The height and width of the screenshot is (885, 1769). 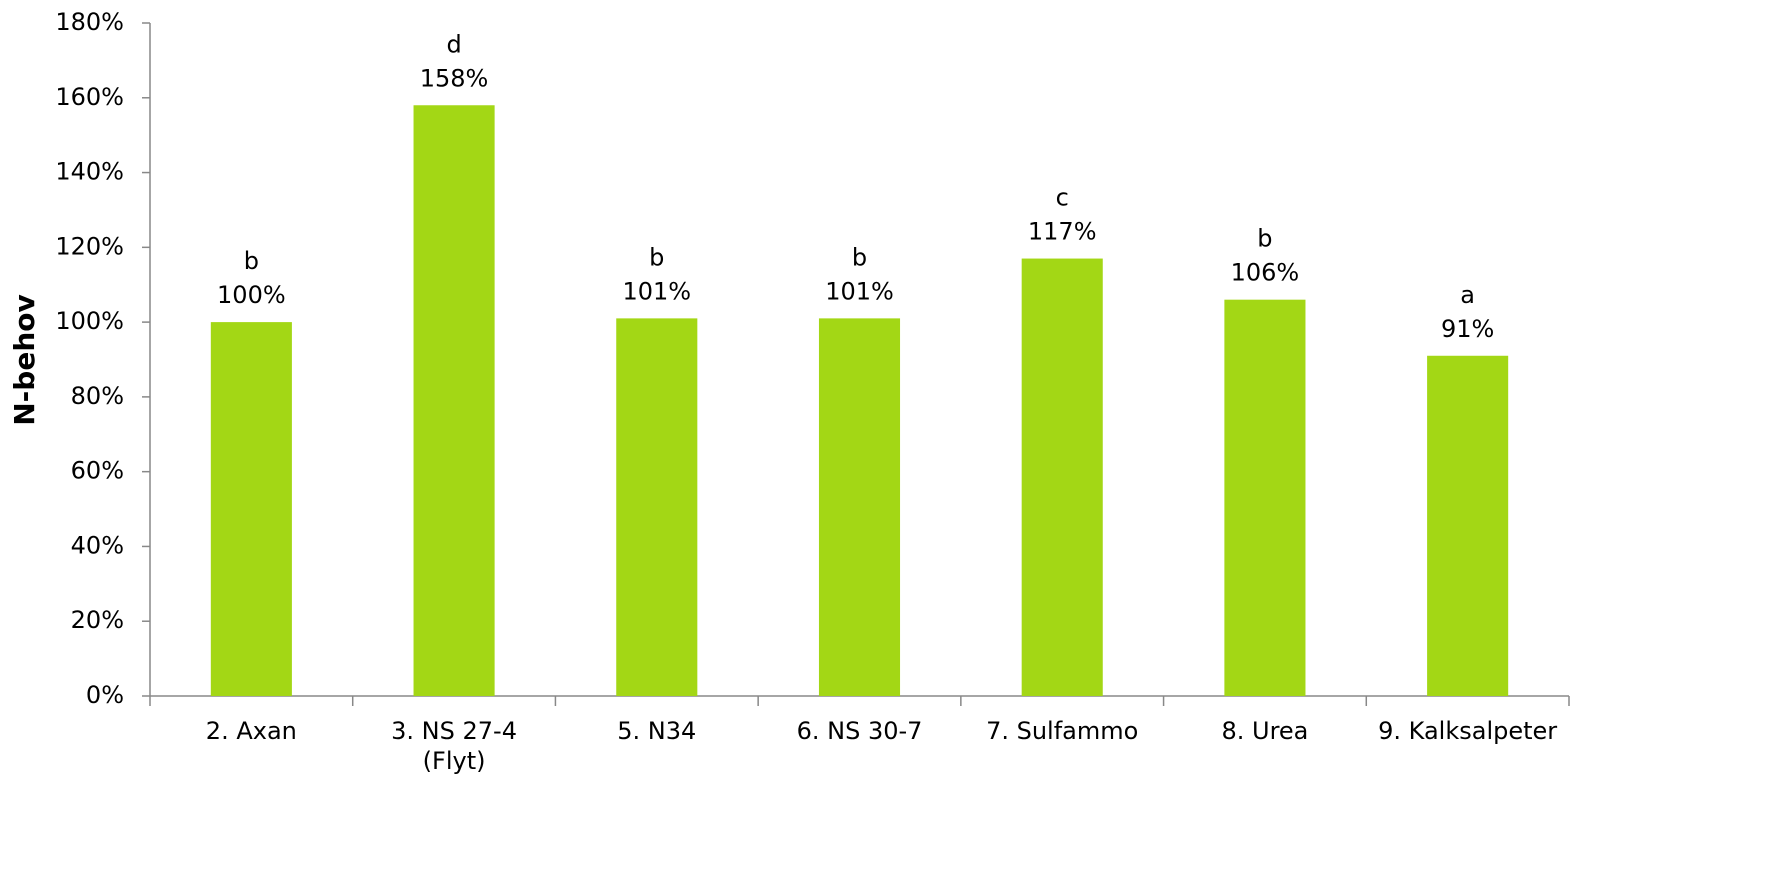 What do you see at coordinates (859, 731) in the screenshot?
I see `x-tick-label: 6. NS 30-7` at bounding box center [859, 731].